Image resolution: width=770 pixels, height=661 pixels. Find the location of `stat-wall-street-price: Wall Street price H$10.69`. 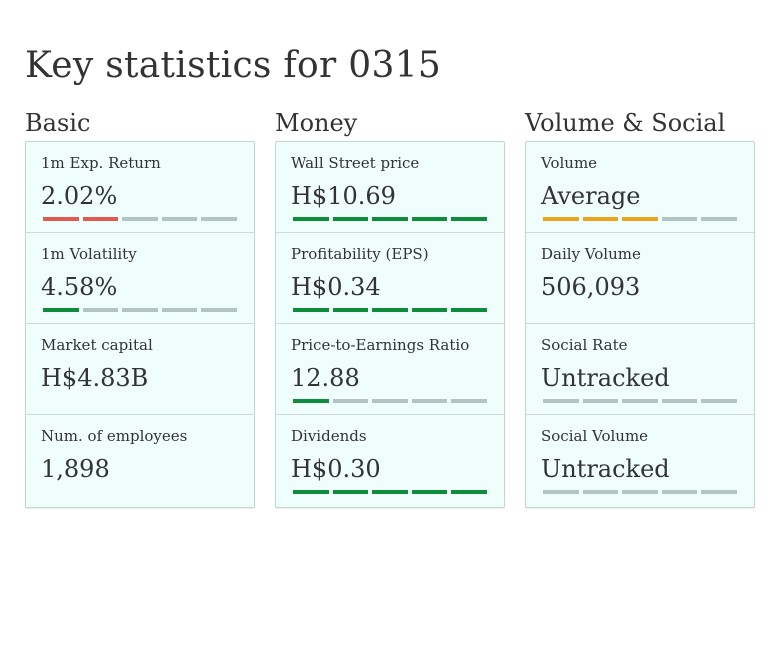

stat-wall-street-price: Wall Street price H$10.69 is located at coordinates (390, 187).